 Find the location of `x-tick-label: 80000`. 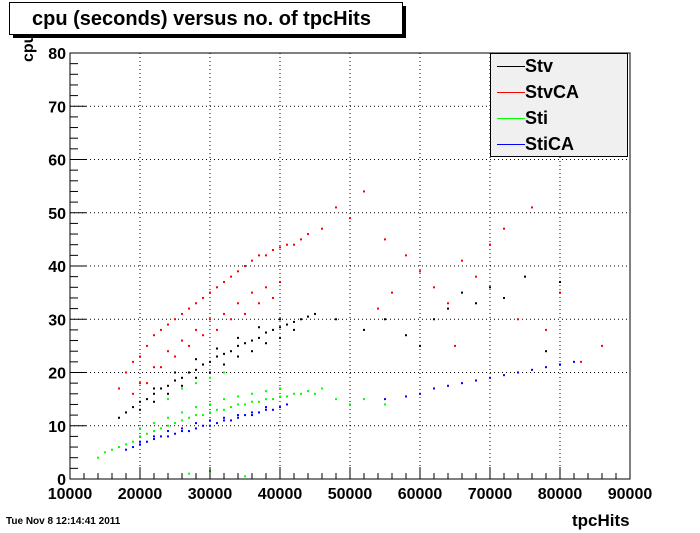

x-tick-label: 80000 is located at coordinates (560, 494).